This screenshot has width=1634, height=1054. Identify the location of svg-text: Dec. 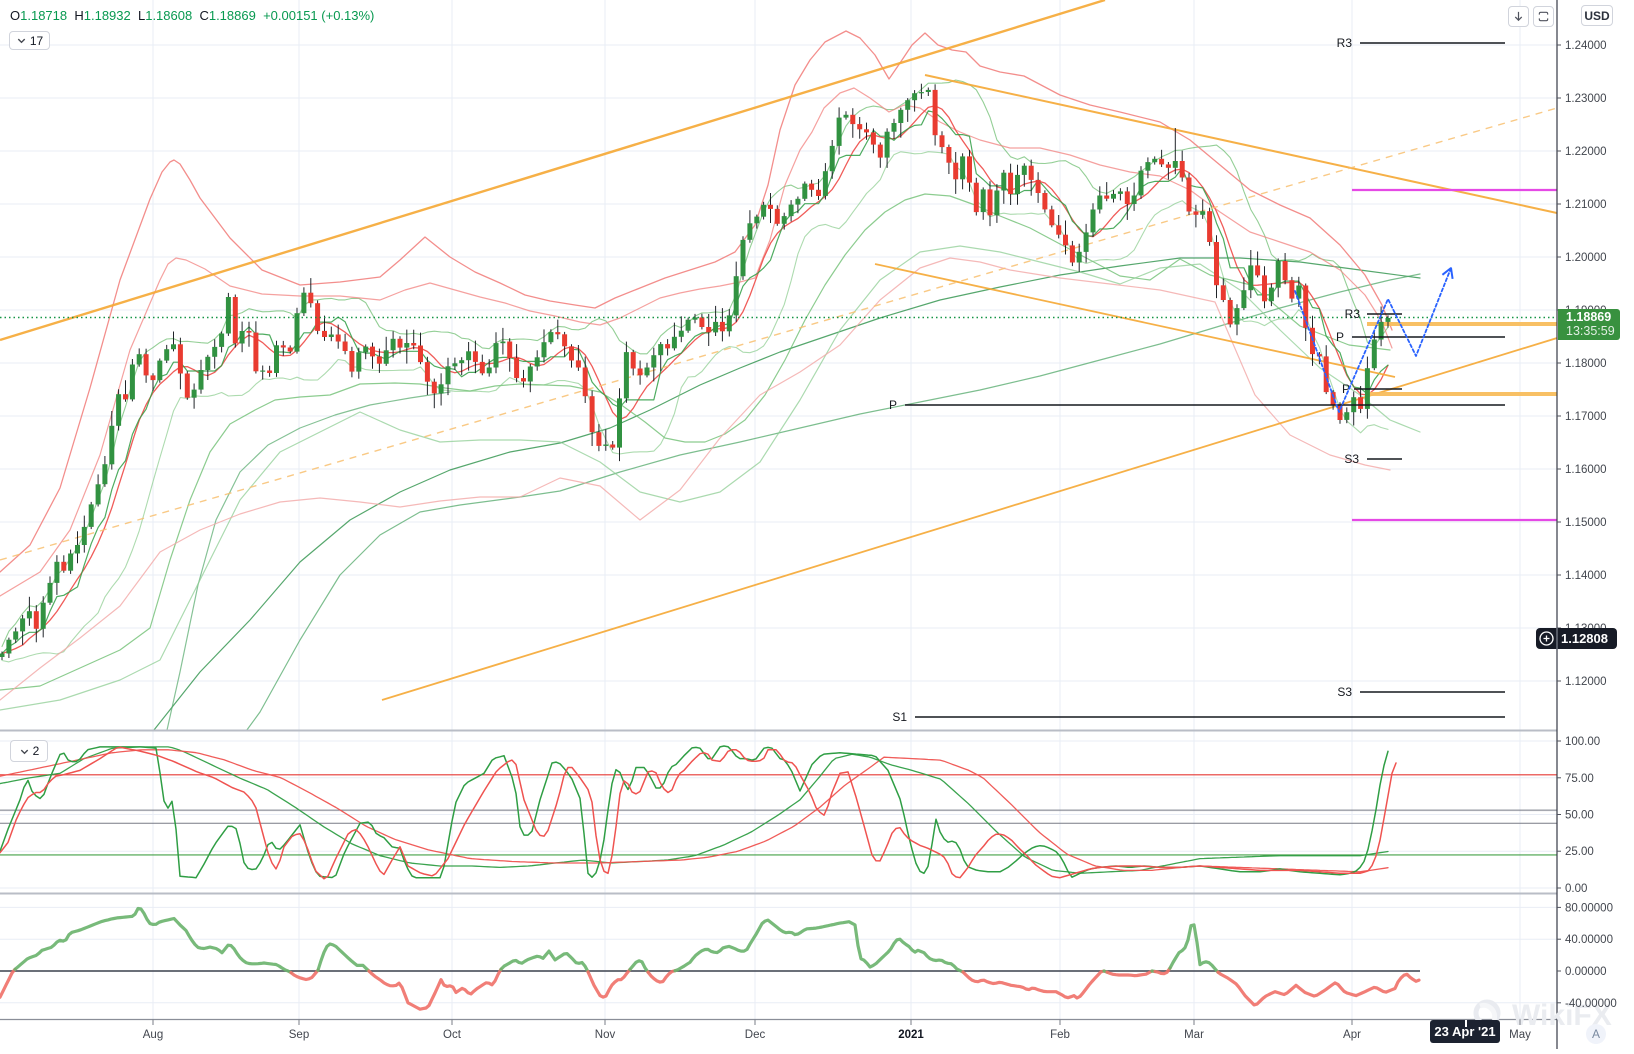
(755, 1035).